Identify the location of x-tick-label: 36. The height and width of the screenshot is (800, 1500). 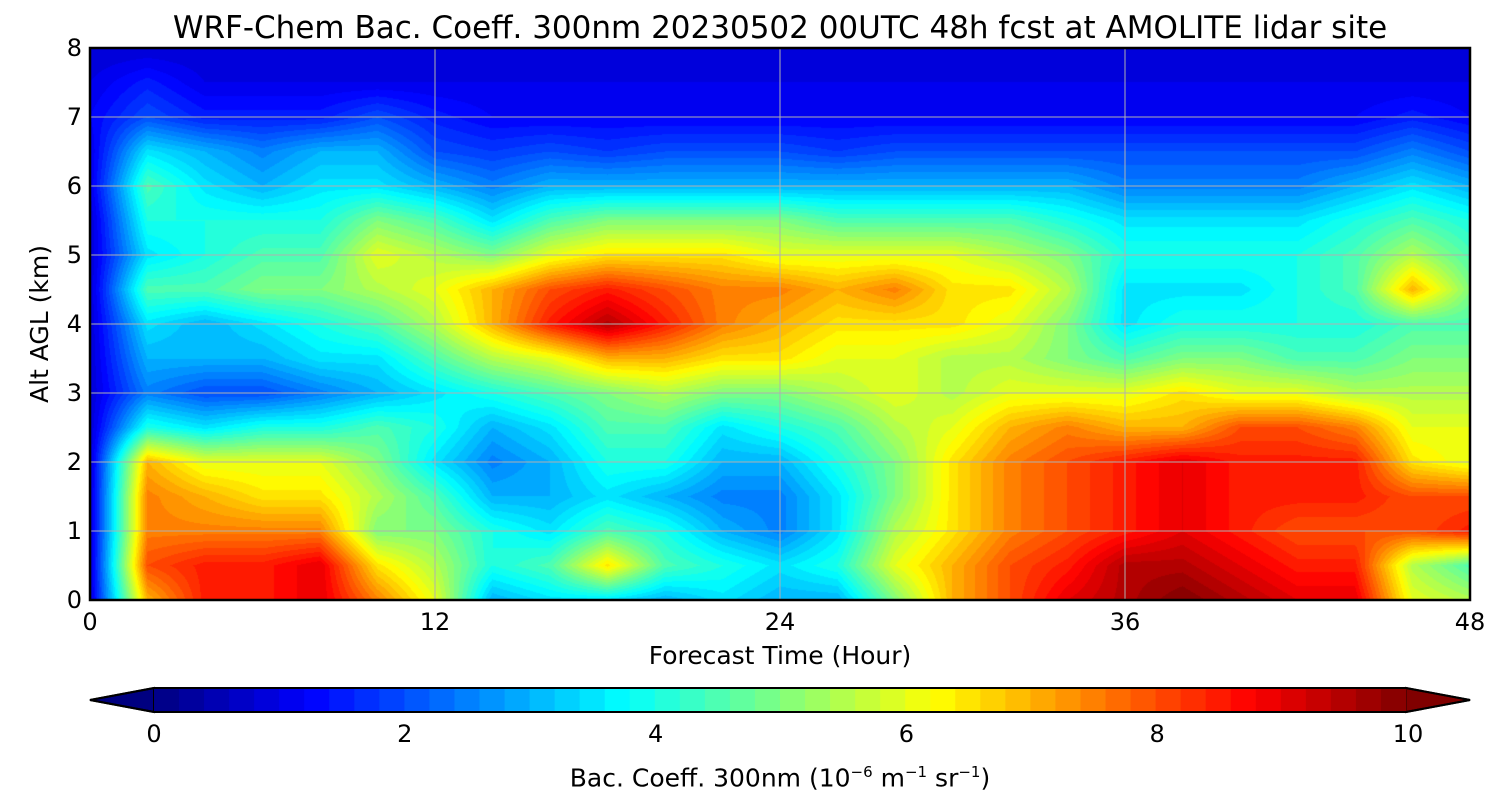
(1125, 622).